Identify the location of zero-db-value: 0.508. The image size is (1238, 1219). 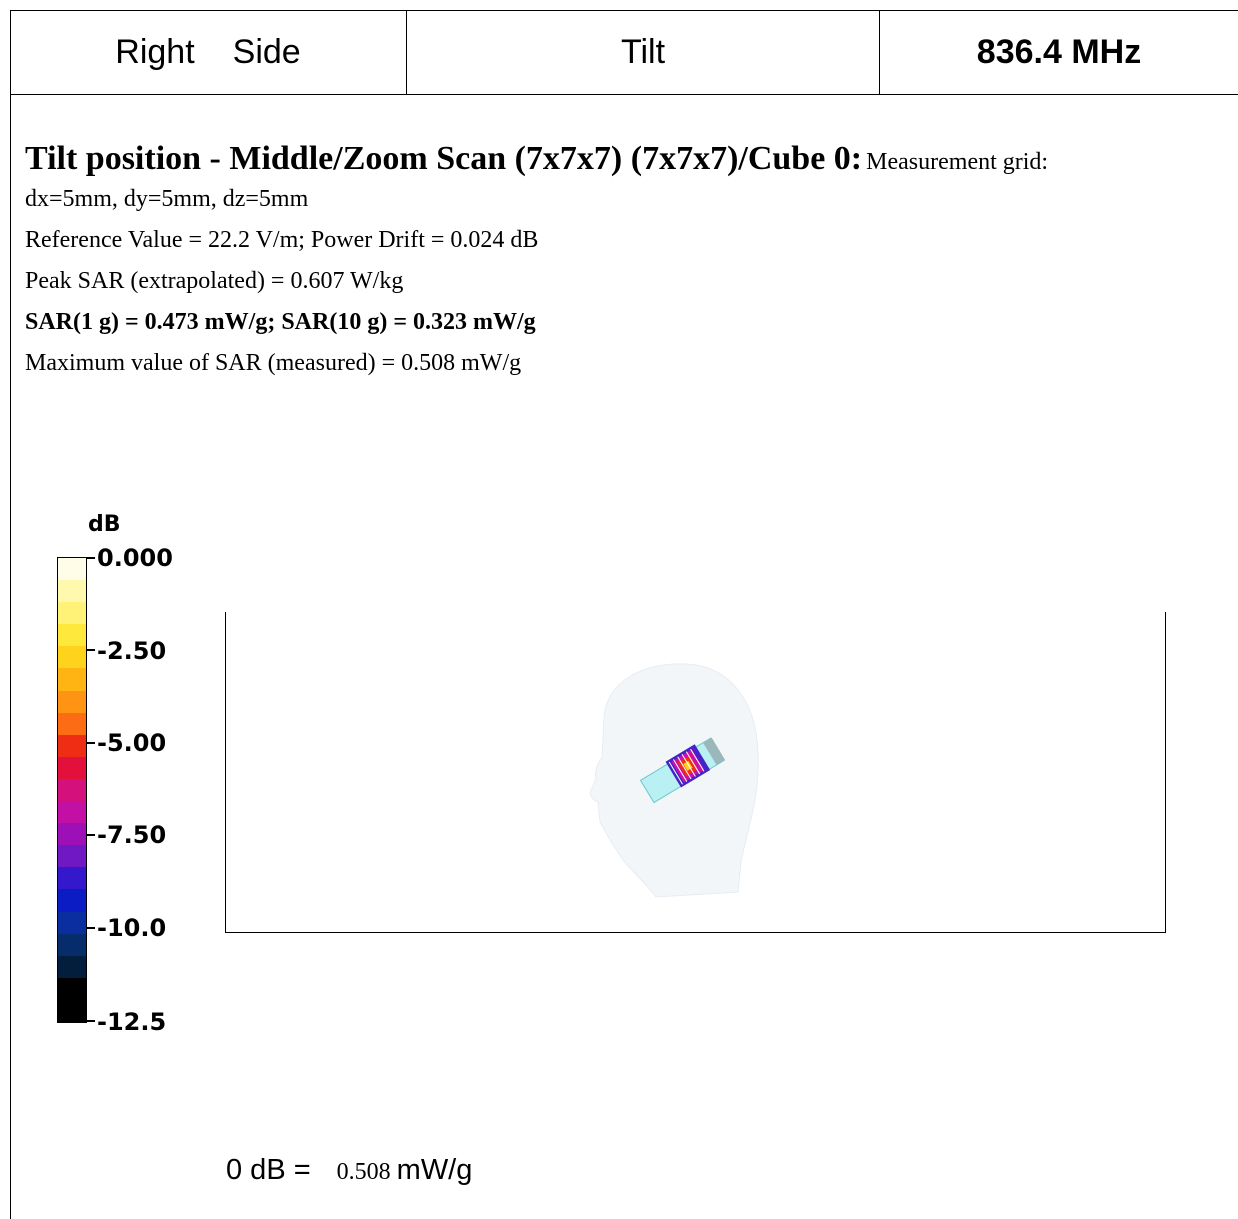
(363, 1172).